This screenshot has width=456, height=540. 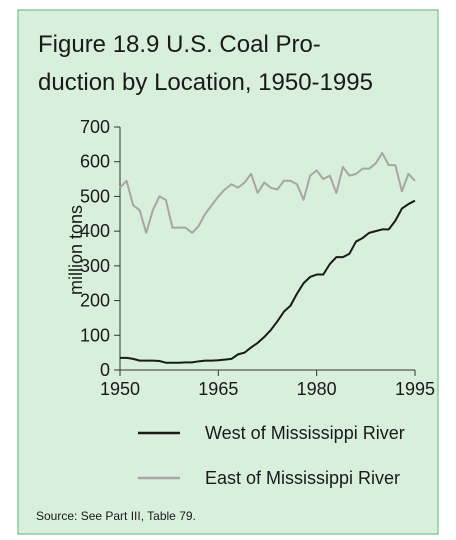 What do you see at coordinates (95, 301) in the screenshot?
I see `y-tick-label: 200` at bounding box center [95, 301].